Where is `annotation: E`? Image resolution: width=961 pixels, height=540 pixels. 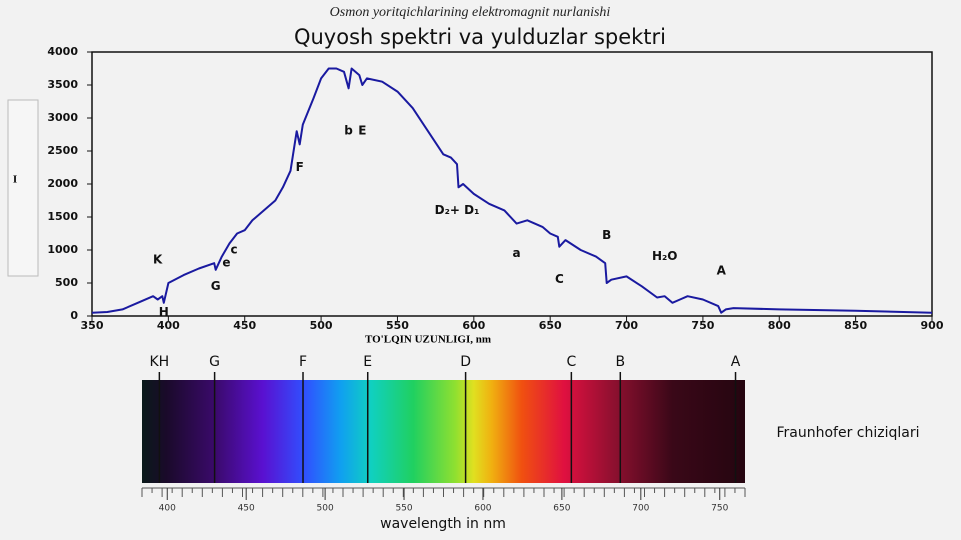 annotation: E is located at coordinates (362, 131).